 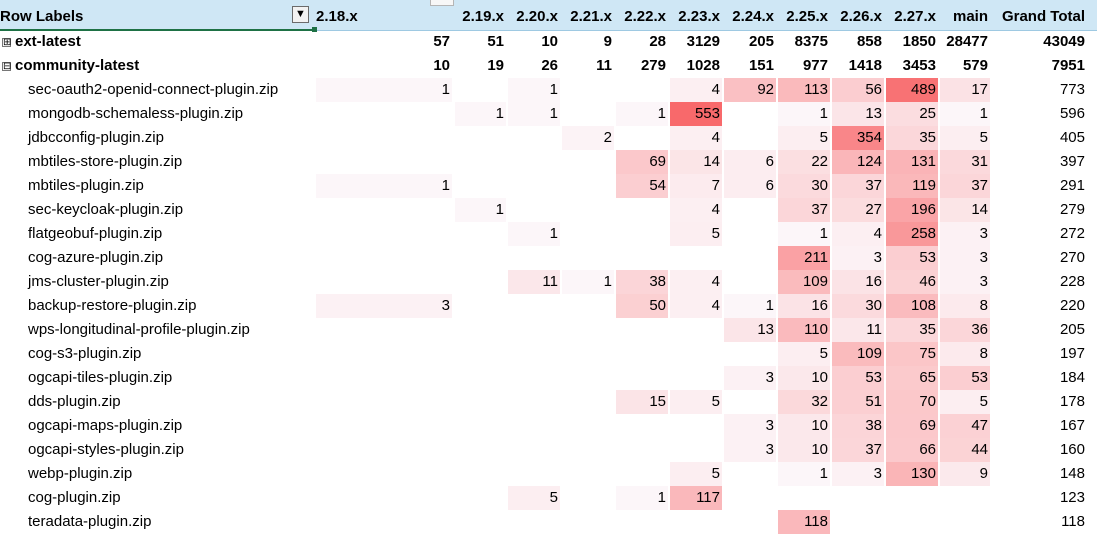 What do you see at coordinates (300, 14) in the screenshot?
I see `filter-sort-icon: ▼` at bounding box center [300, 14].